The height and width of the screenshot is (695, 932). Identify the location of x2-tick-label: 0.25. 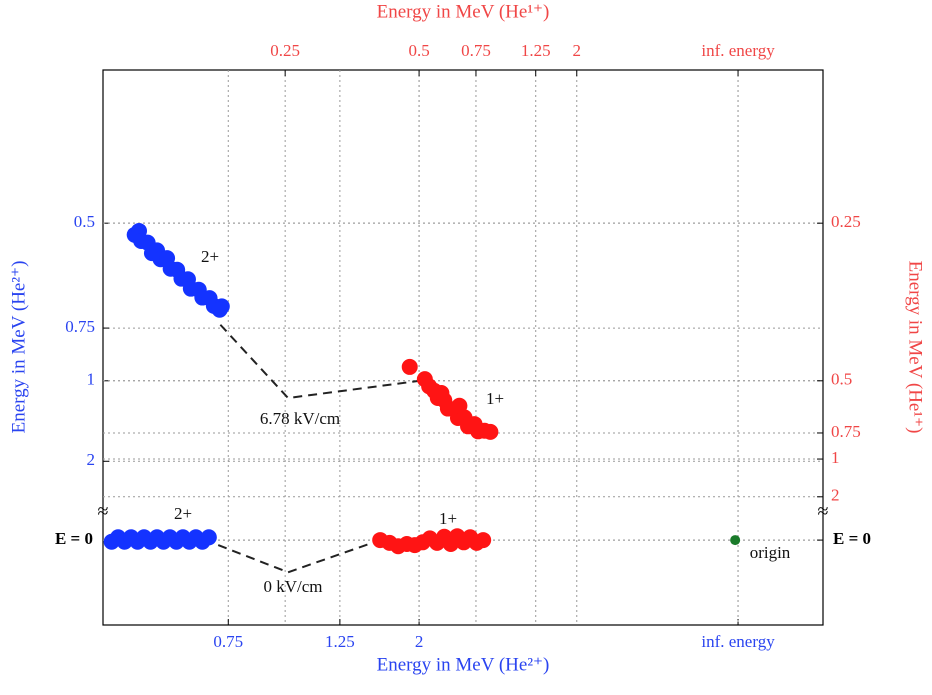
(285, 50).